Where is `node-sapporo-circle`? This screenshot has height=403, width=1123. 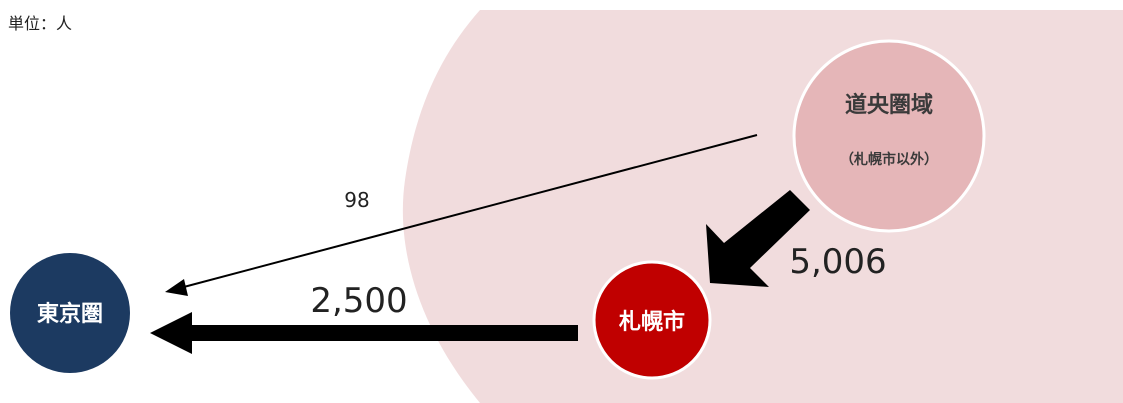 node-sapporo-circle is located at coordinates (652, 320).